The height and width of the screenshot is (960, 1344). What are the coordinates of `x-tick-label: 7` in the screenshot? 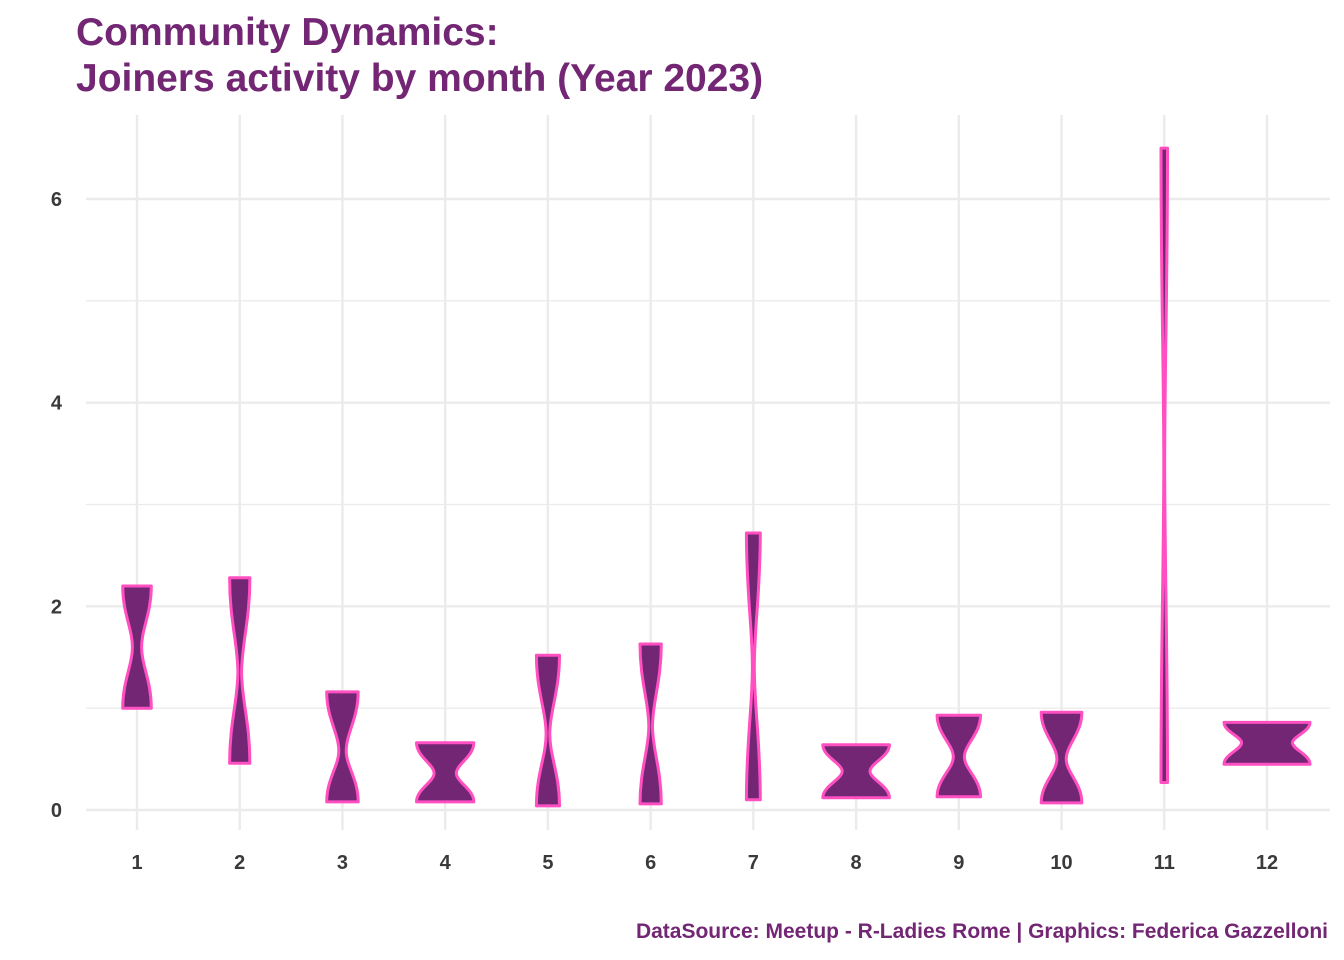 It's located at (753, 863).